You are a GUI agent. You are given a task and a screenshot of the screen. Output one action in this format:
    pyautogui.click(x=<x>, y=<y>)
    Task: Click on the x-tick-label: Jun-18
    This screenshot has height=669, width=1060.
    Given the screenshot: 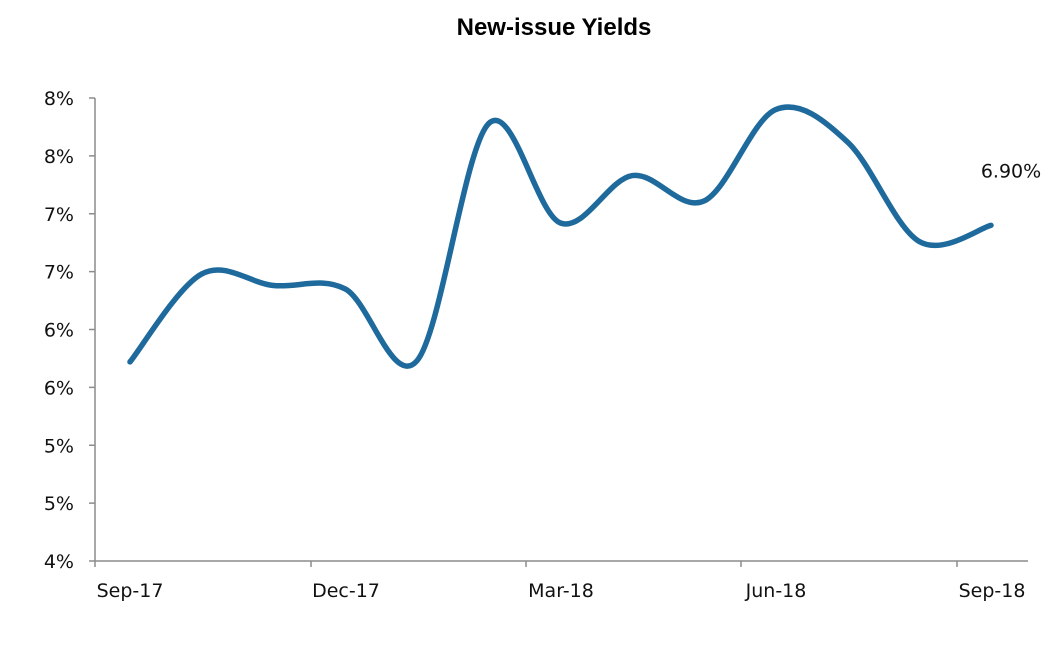 What is the action you would take?
    pyautogui.click(x=776, y=591)
    